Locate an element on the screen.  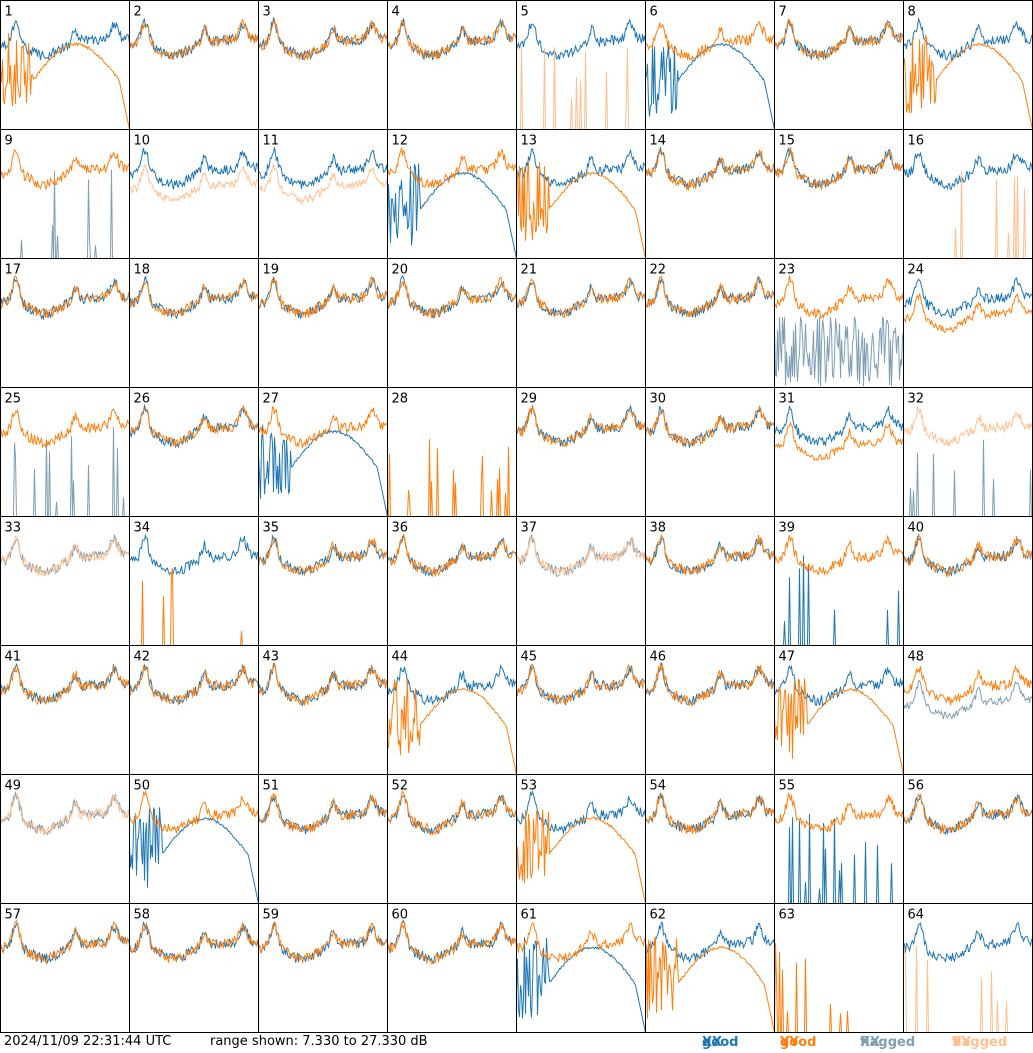
panel-45-xx-line is located at coordinates (581, 685).